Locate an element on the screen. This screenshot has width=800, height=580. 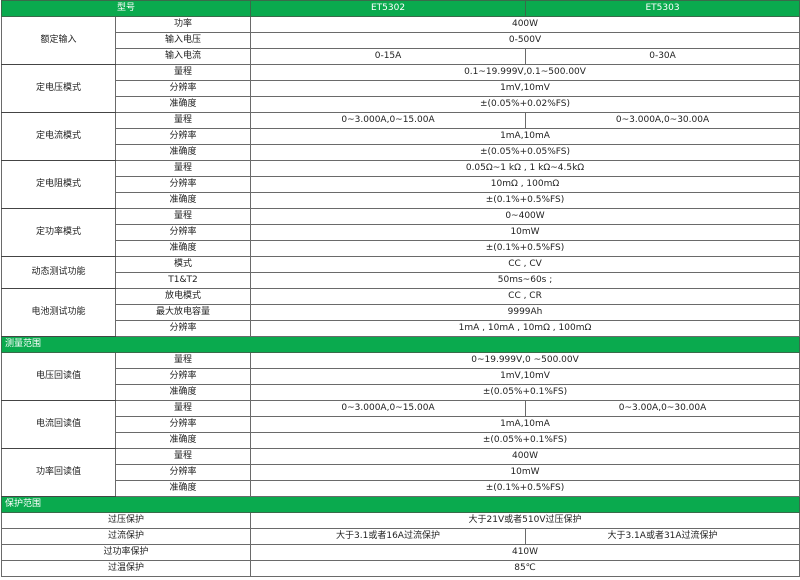
table-row: 功率回读值 量程 400W is located at coordinates (400, 472).